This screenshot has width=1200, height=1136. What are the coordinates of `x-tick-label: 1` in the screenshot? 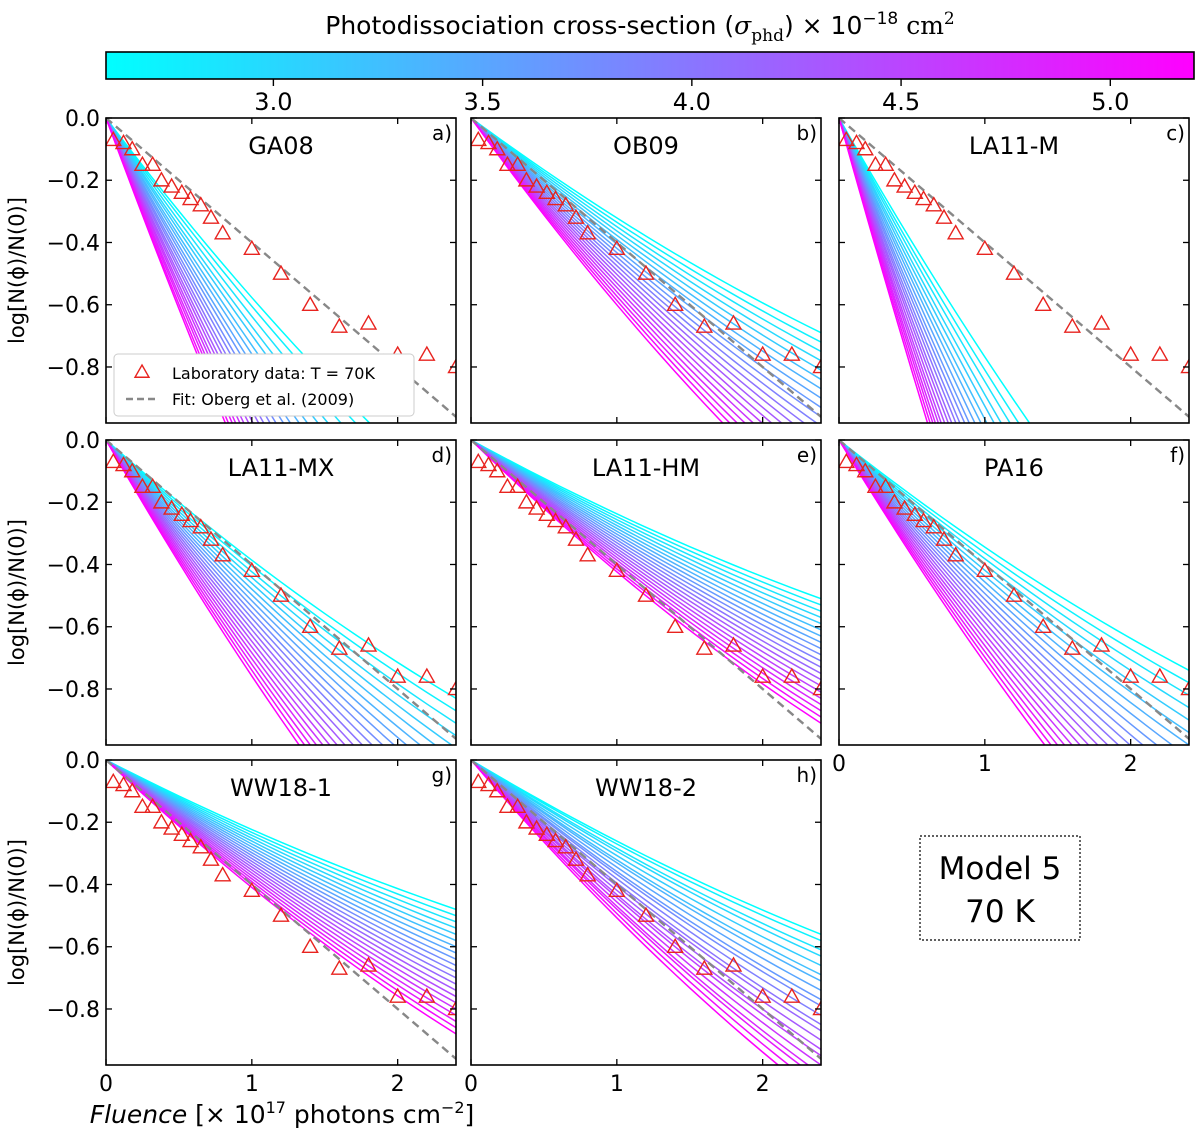 It's located at (617, 1084).